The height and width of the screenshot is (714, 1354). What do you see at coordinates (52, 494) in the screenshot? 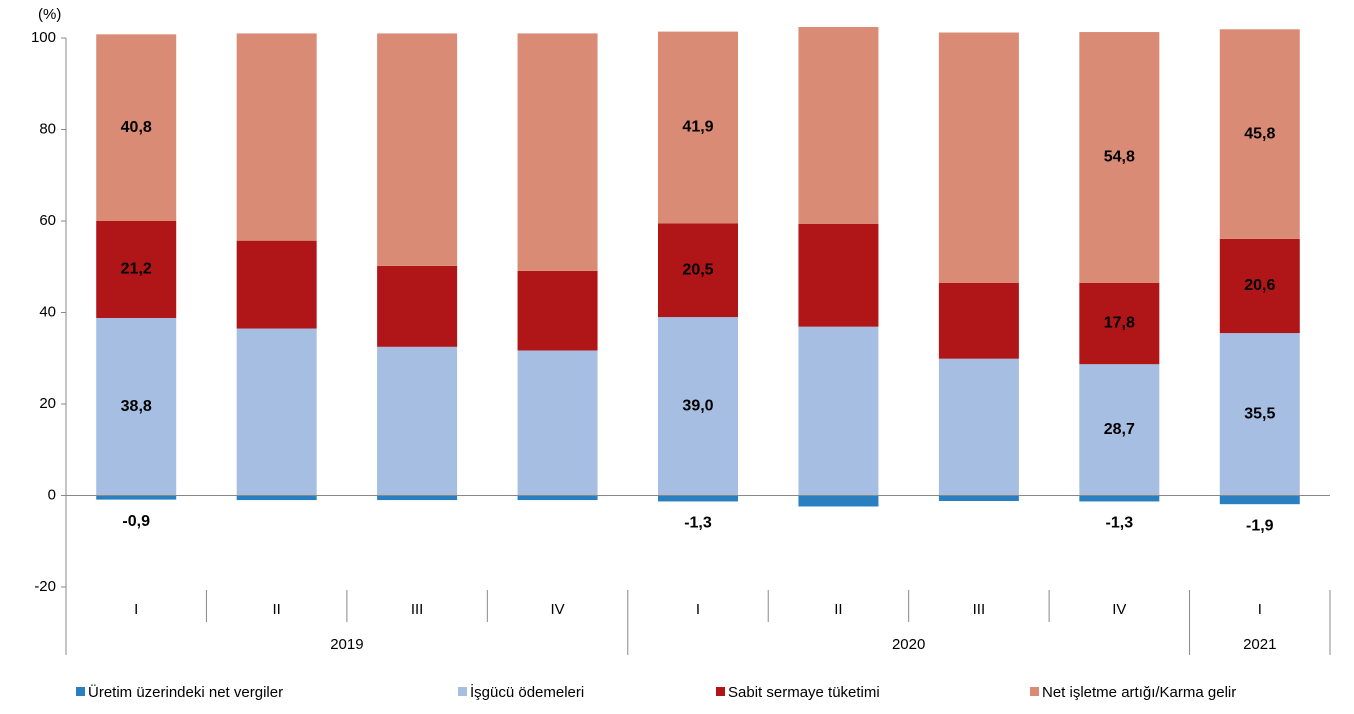
I see `y-tick-label: 0` at bounding box center [52, 494].